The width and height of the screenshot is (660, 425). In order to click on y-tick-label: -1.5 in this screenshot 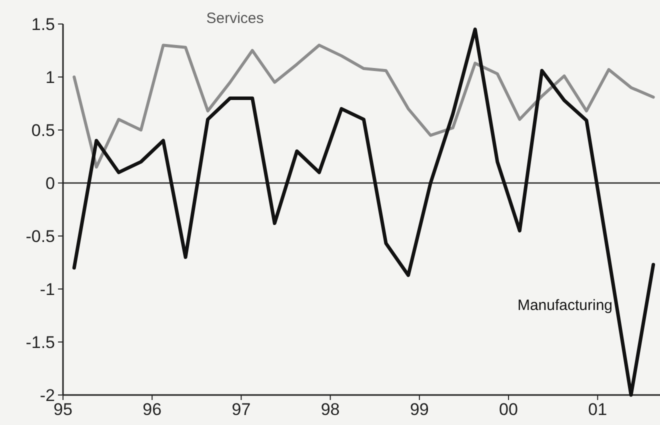, I will do `click(40, 342)`.